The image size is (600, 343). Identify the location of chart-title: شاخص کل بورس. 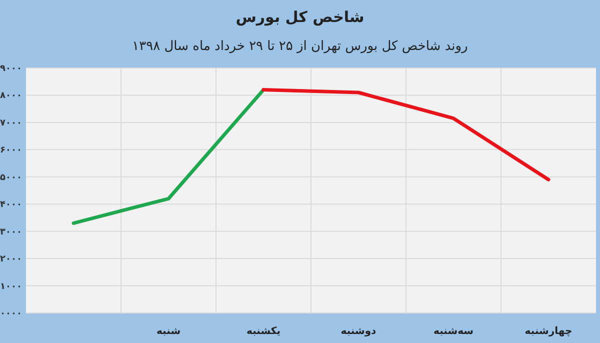
(300, 17).